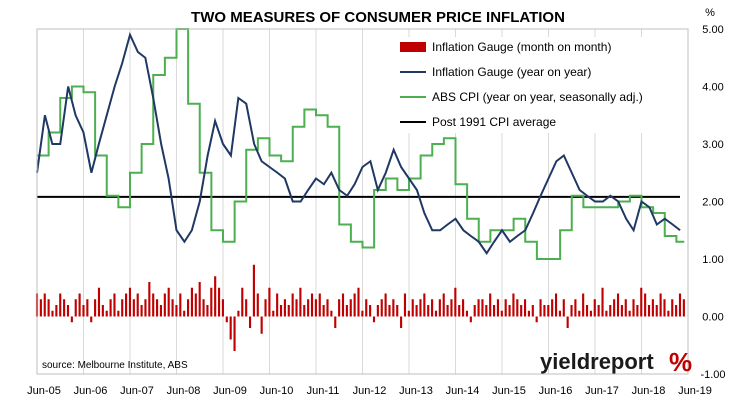 This screenshot has width=741, height=400. I want to click on x-tick-label: Jun-07, so click(137, 391).